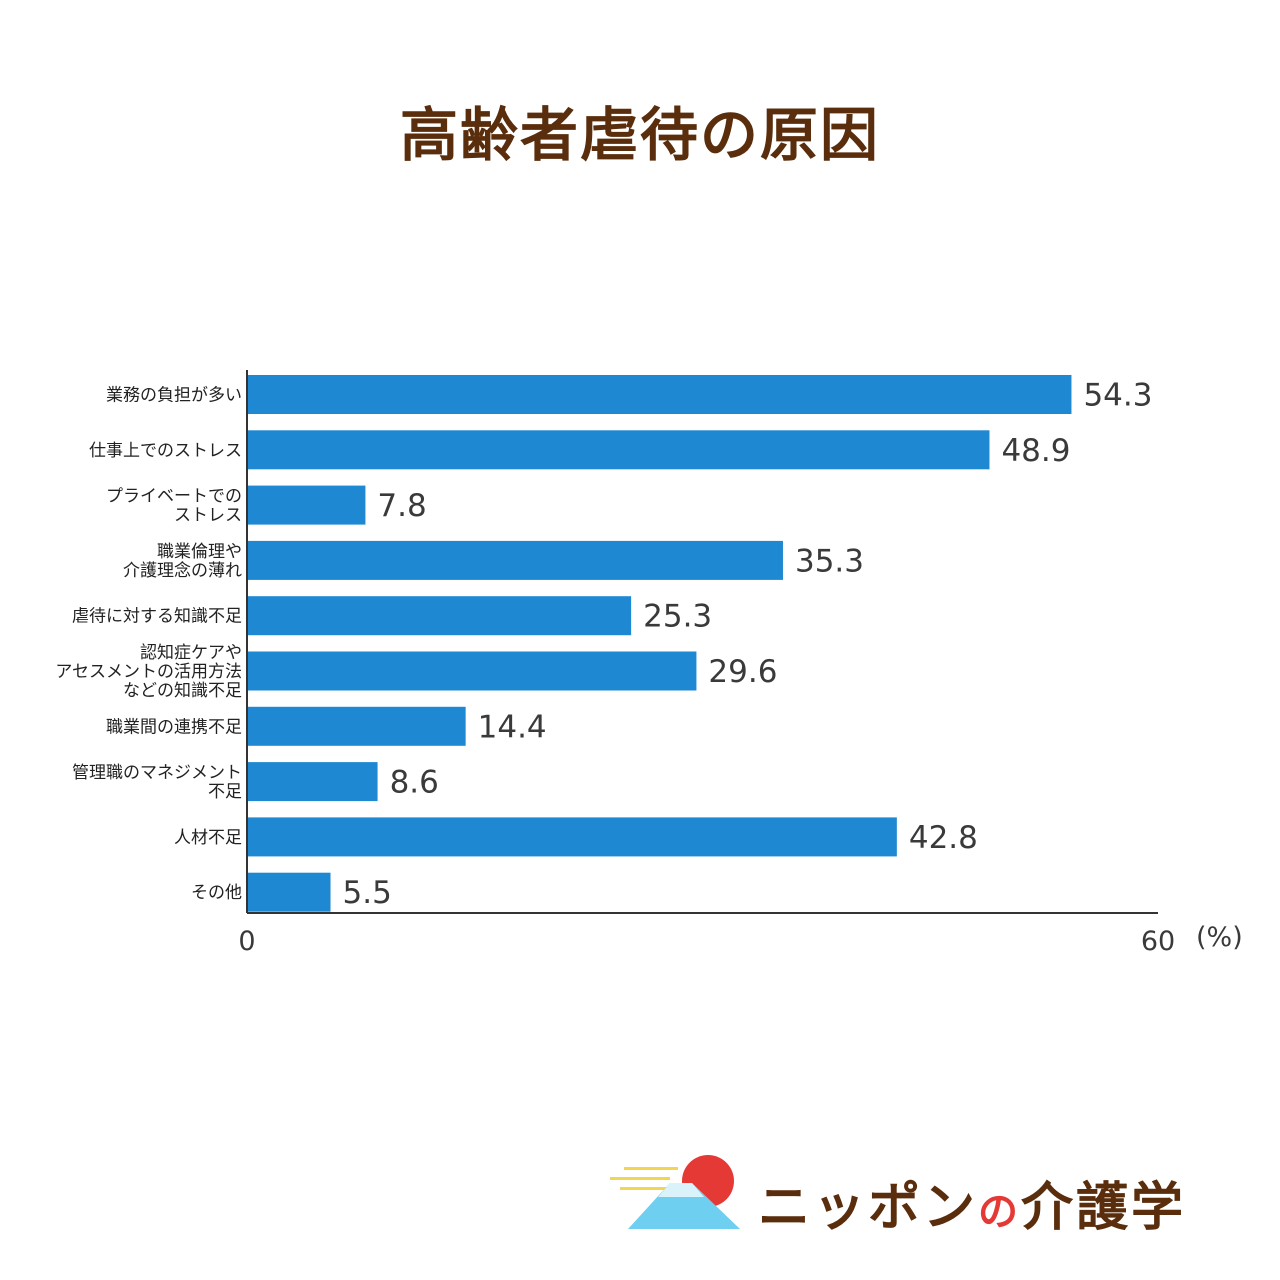  What do you see at coordinates (639, 135) in the screenshot?
I see `chart-title: 高齢者虐待の原因` at bounding box center [639, 135].